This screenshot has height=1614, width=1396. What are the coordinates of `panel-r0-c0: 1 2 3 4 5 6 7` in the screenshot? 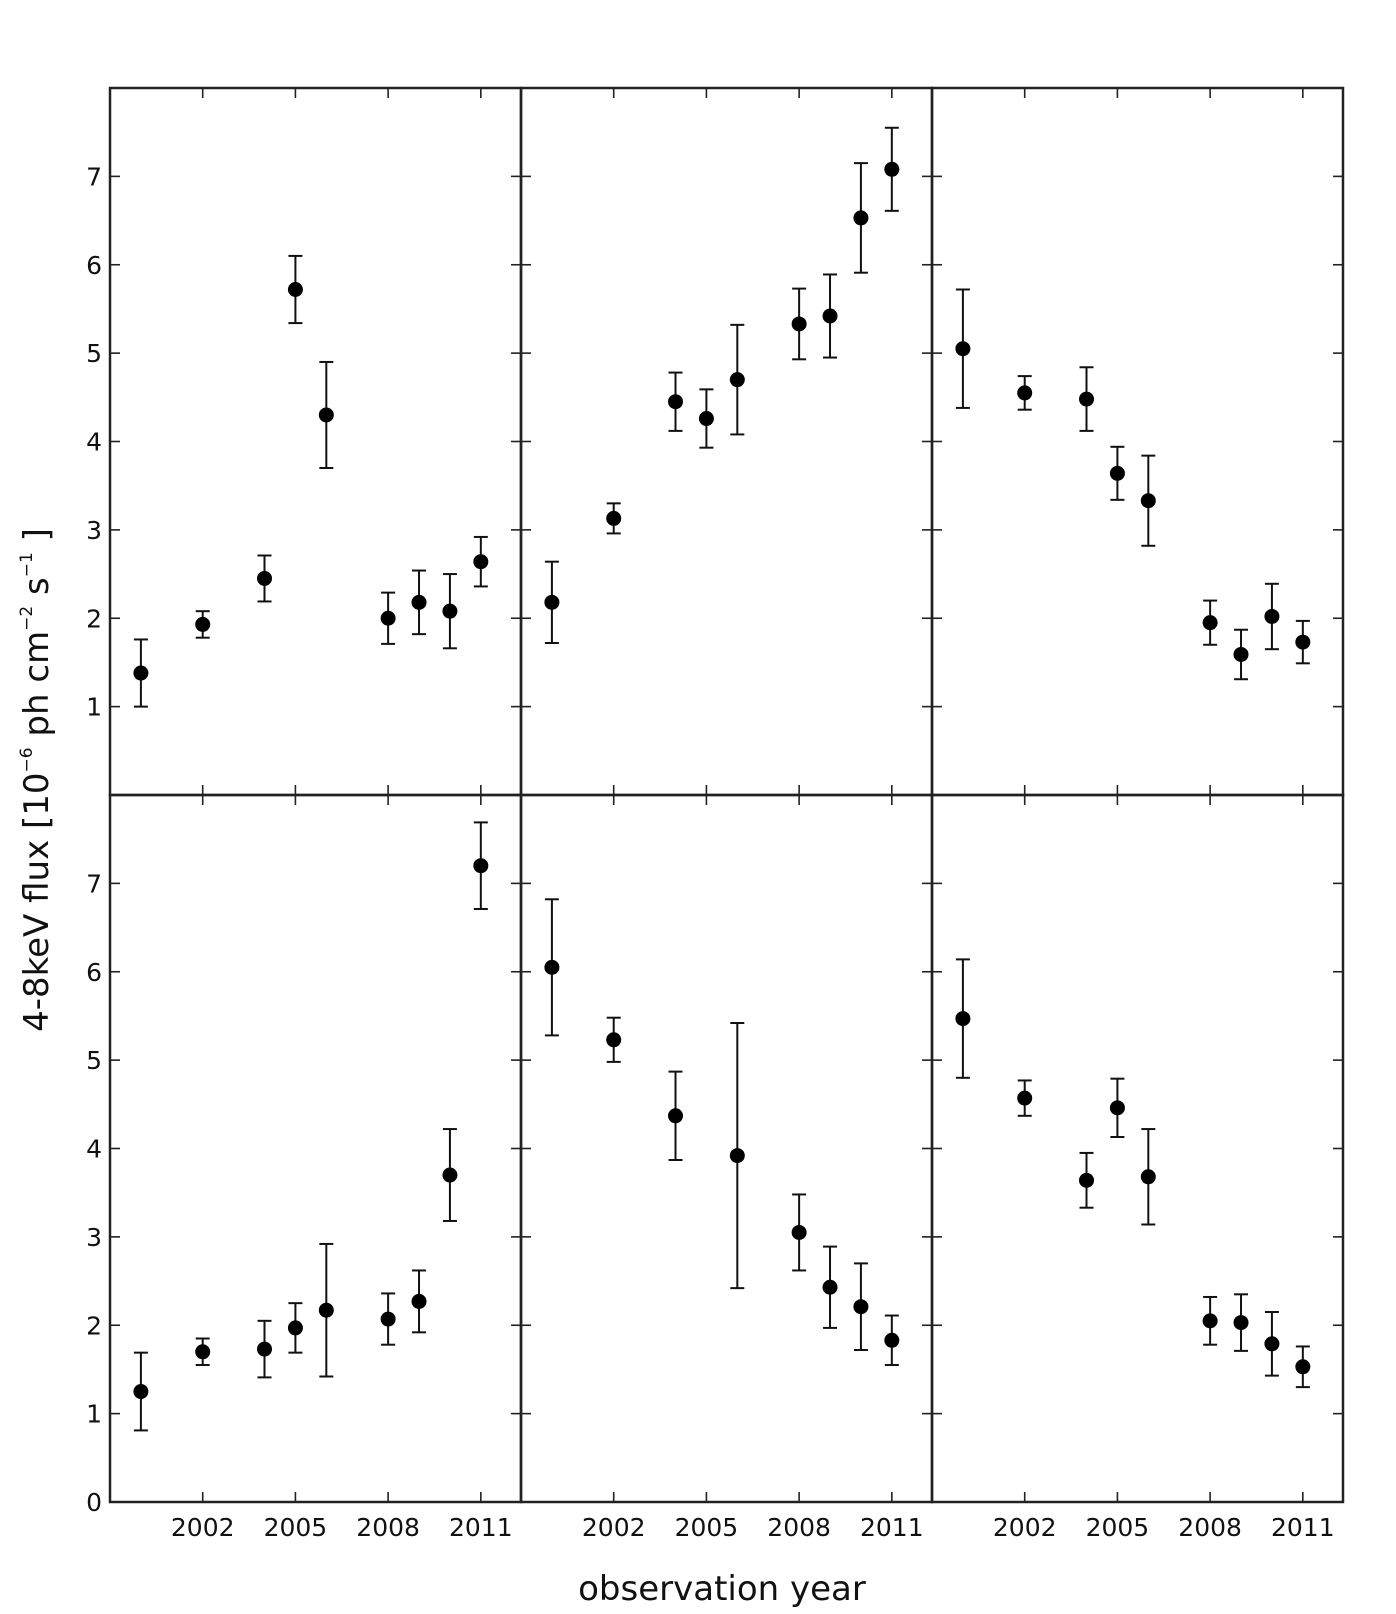 It's located at (304, 441).